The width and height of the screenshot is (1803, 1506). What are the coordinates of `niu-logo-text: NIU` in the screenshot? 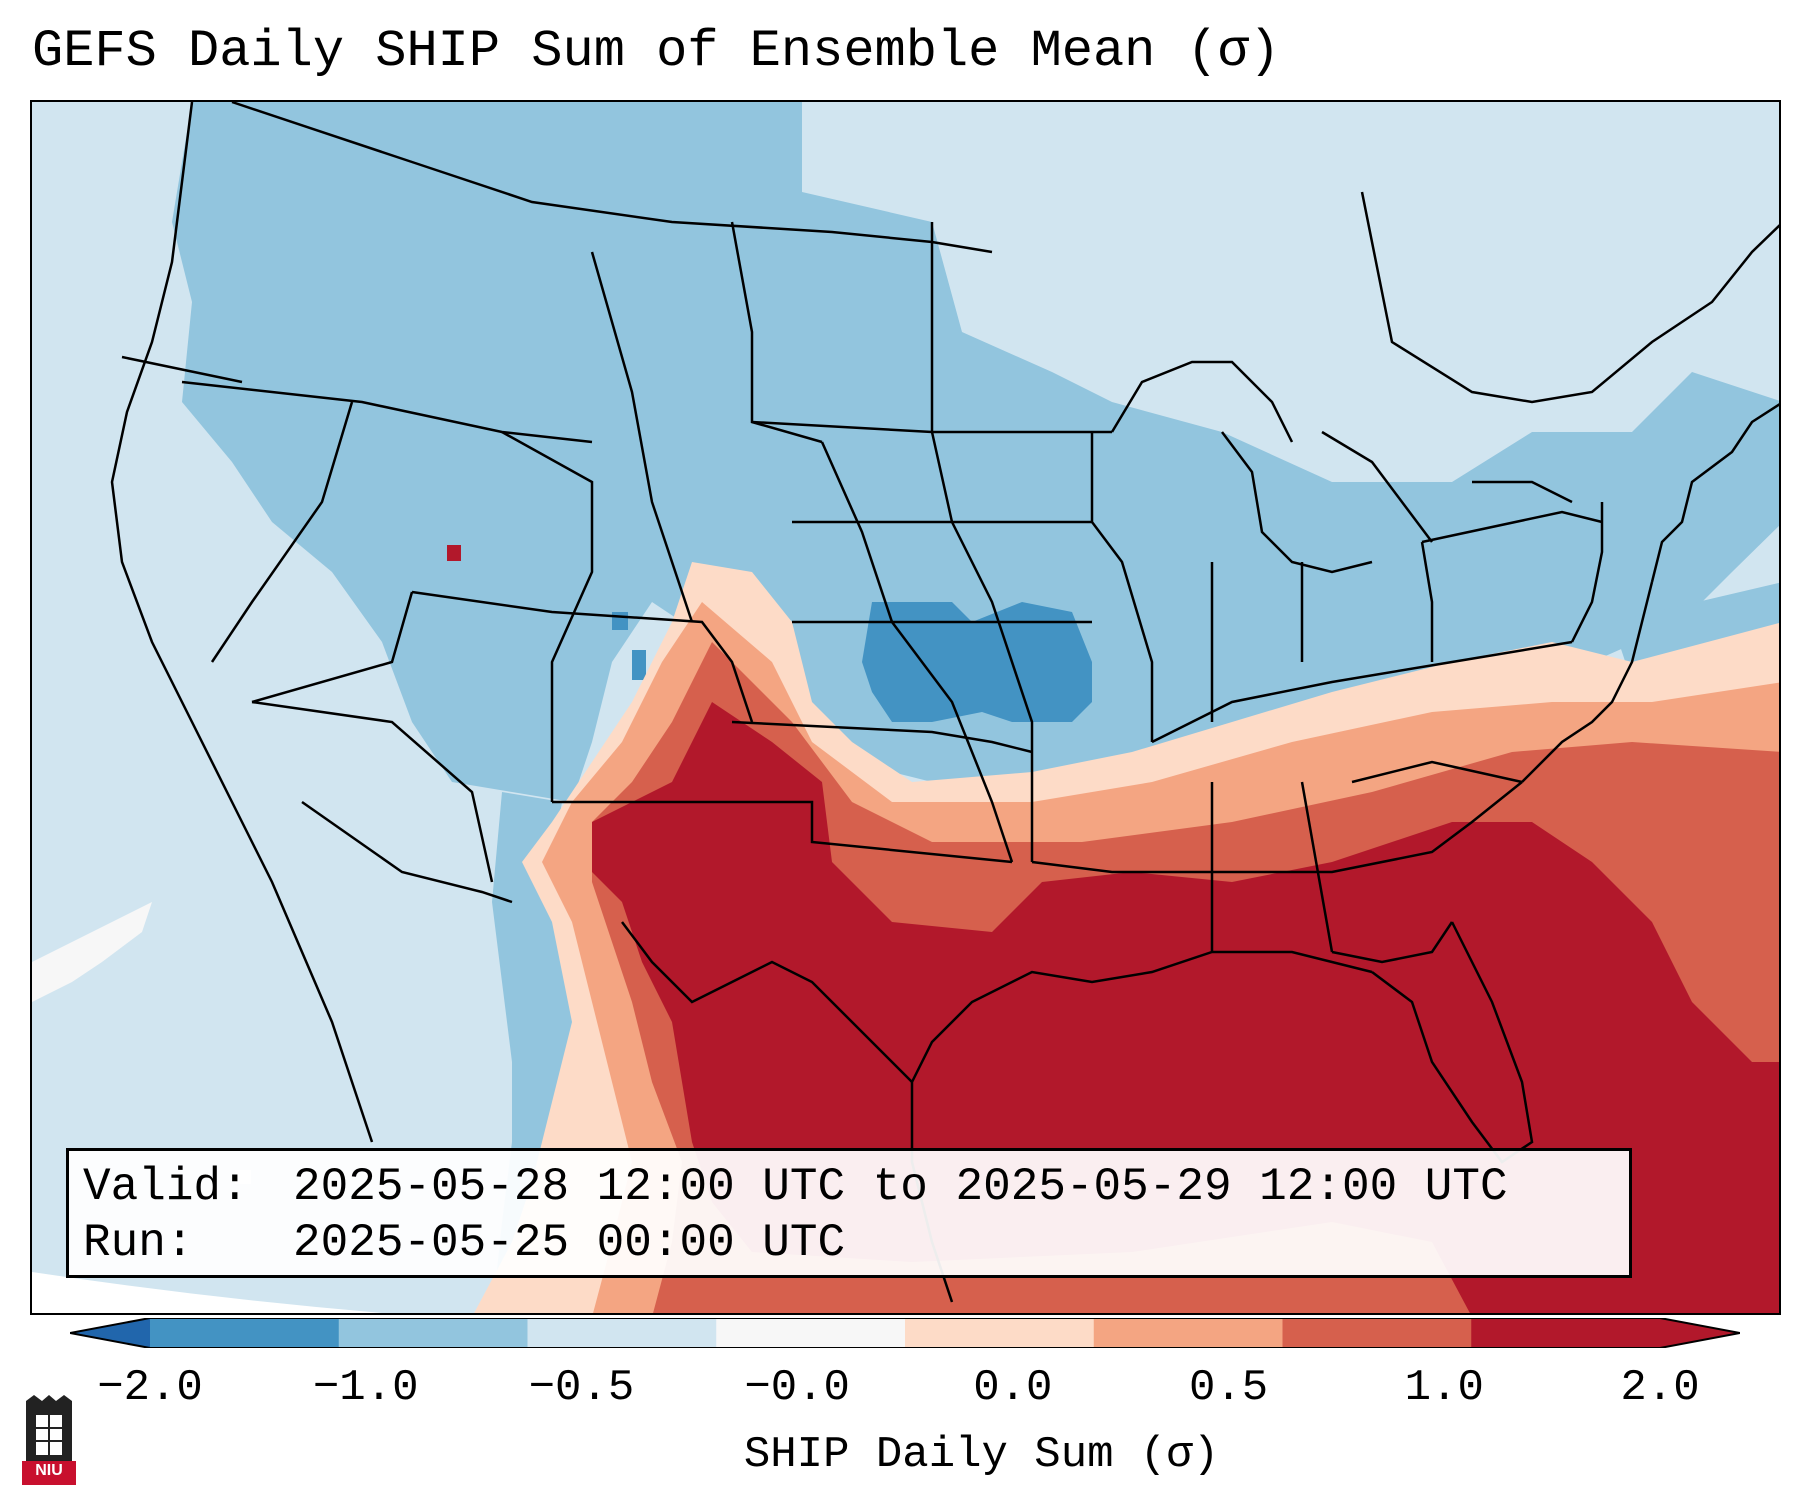 It's located at (49, 1470).